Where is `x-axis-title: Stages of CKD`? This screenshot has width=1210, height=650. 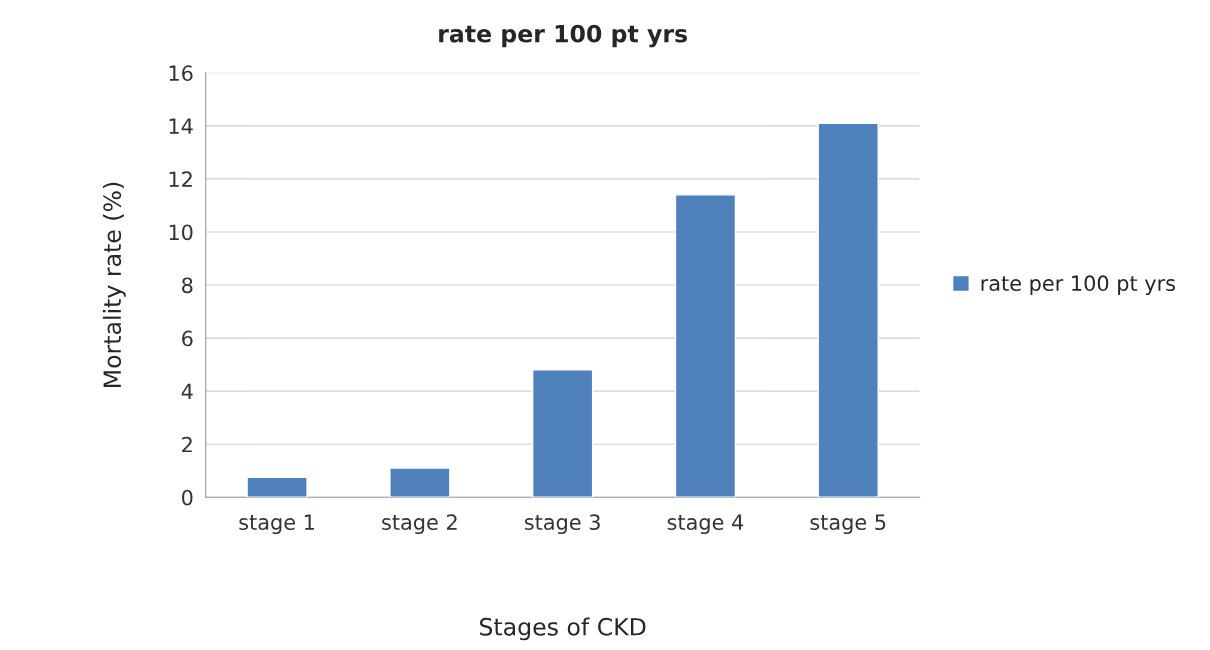 x-axis-title: Stages of CKD is located at coordinates (562, 629).